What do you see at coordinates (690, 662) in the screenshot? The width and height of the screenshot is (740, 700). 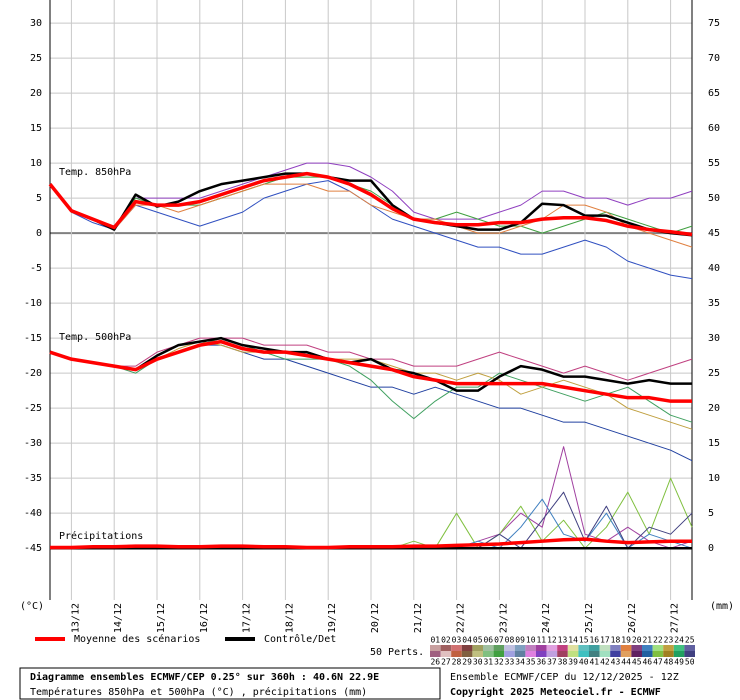 I see `perturbation-label: 50` at bounding box center [690, 662].